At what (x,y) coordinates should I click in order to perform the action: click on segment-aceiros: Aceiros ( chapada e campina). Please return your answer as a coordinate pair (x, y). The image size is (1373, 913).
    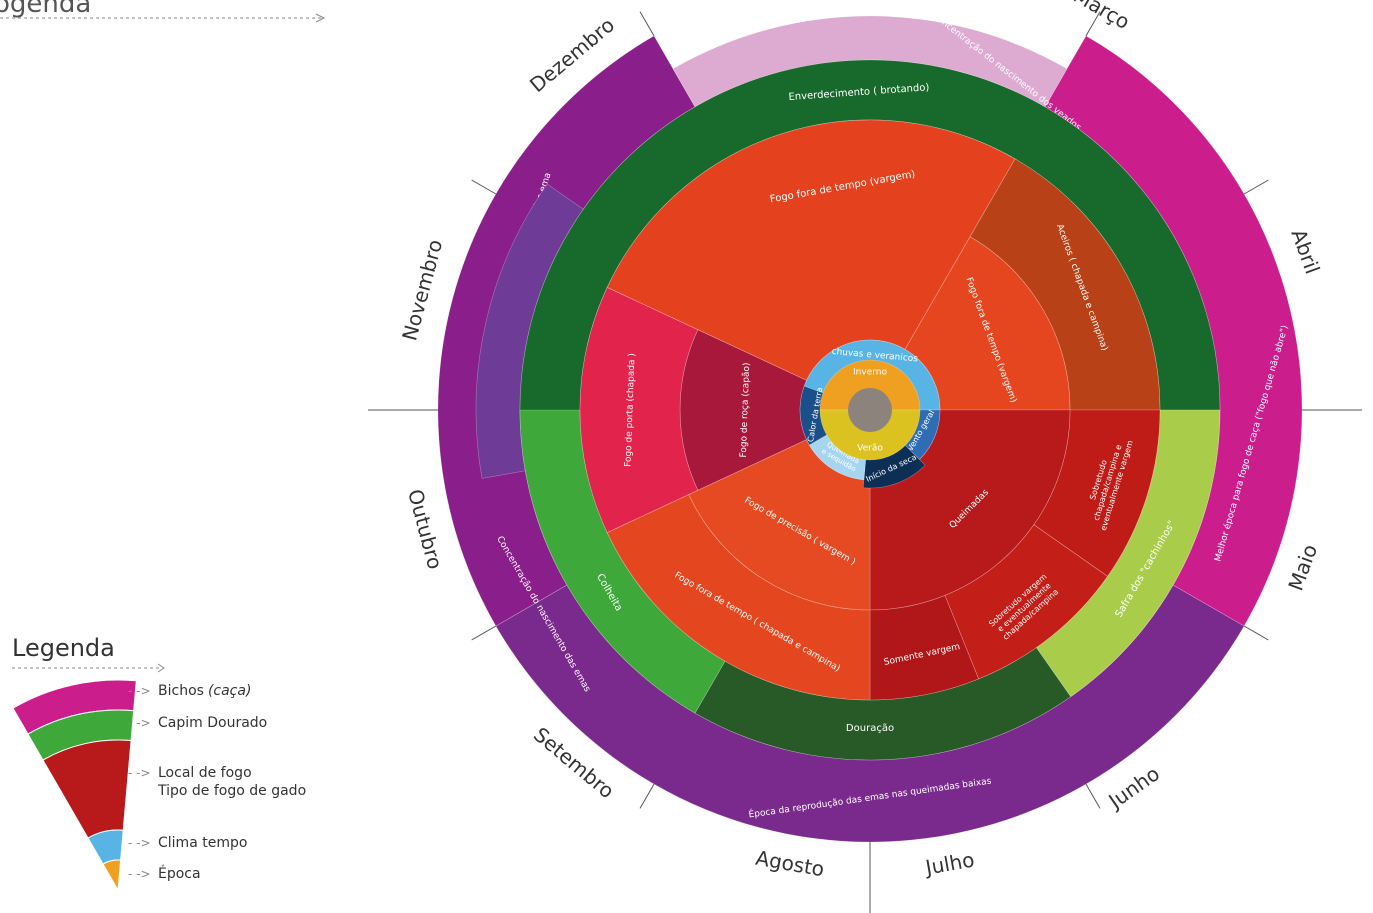
    Looking at the image, I should click on (1065, 284).